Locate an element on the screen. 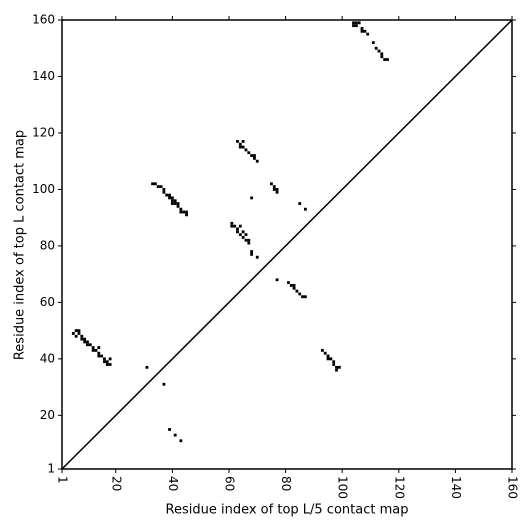 This screenshot has height=532, width=532. y-tick-label: 140 is located at coordinates (43, 76).